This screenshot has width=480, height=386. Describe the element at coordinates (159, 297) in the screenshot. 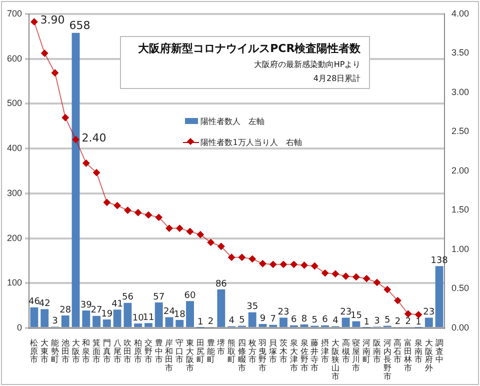

I see `data-label: 57` at that location.